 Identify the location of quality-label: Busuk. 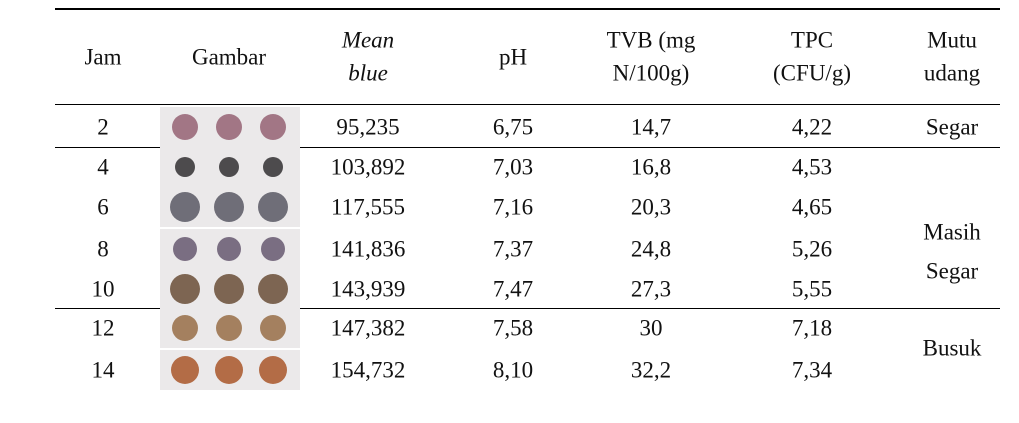
(952, 348).